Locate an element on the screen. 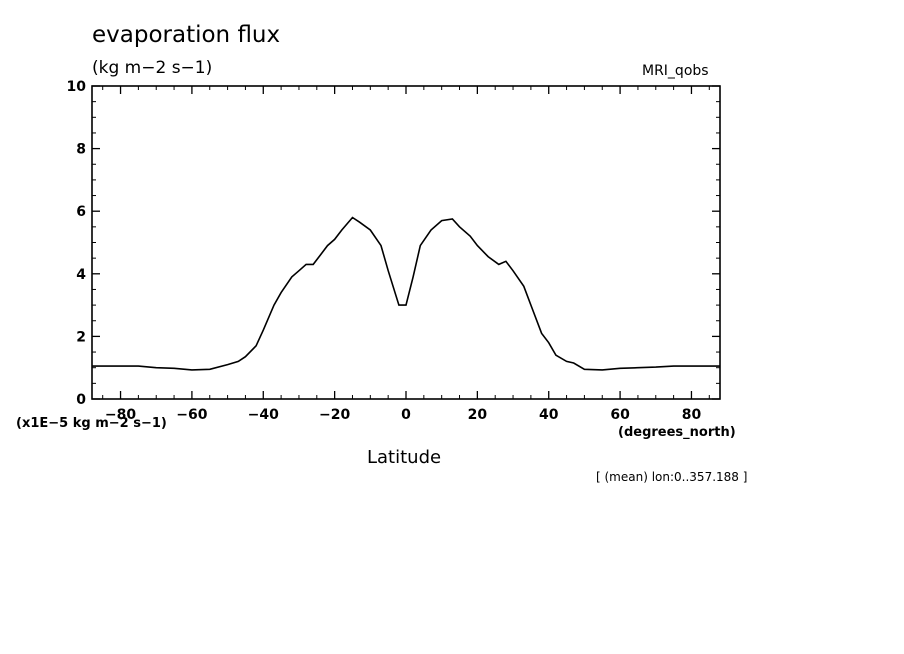 This screenshot has height=654, width=904. x-tick-label: −80 is located at coordinates (120, 415).